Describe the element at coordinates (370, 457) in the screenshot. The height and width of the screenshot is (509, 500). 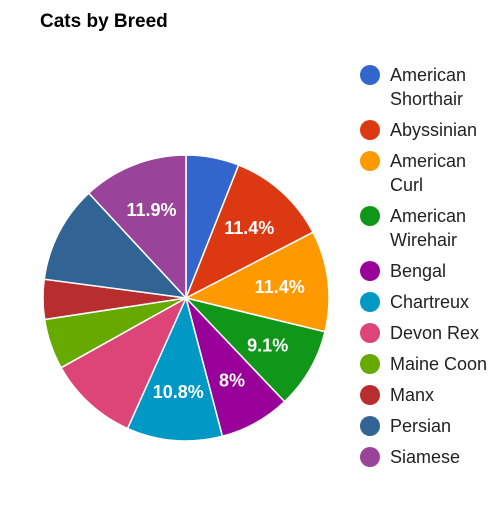
I see `legend-swatch-siamese` at that location.